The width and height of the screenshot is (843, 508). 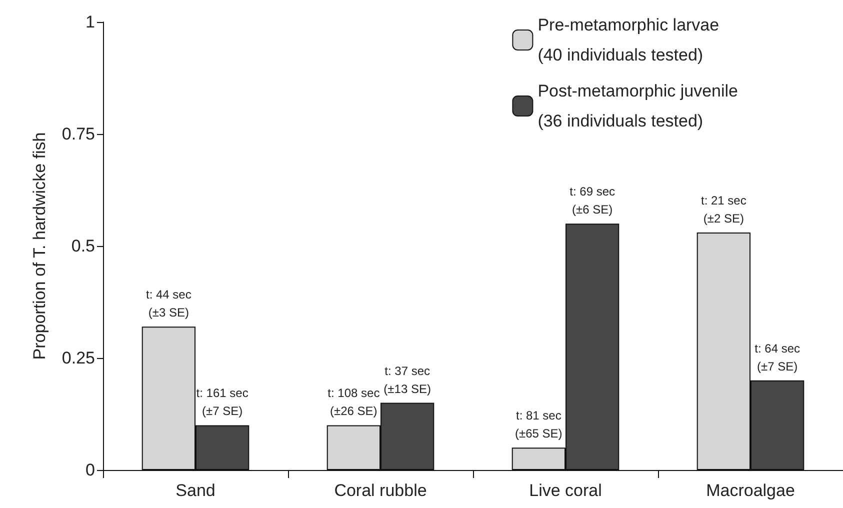 I want to click on data-label: t: 64 sec (±7 SE), so click(x=777, y=357).